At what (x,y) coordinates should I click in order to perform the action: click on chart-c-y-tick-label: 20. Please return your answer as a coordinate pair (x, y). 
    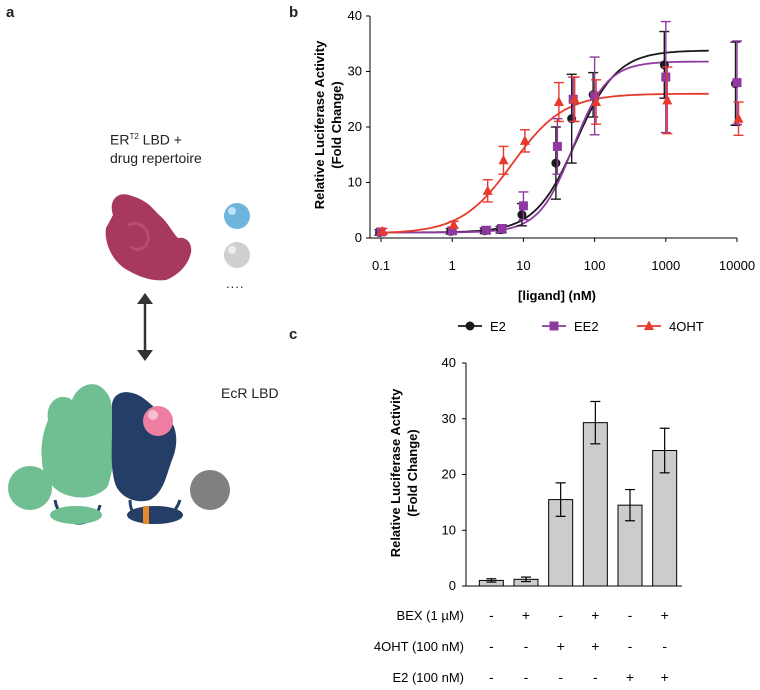
    Looking at the image, I should click on (449, 474).